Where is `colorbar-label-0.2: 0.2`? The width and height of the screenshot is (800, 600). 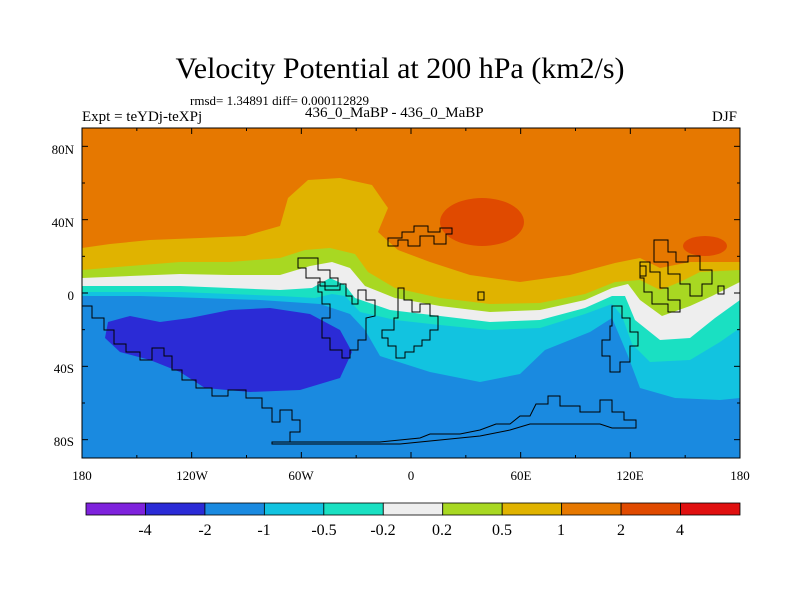
colorbar-label-0.2: 0.2 is located at coordinates (442, 530).